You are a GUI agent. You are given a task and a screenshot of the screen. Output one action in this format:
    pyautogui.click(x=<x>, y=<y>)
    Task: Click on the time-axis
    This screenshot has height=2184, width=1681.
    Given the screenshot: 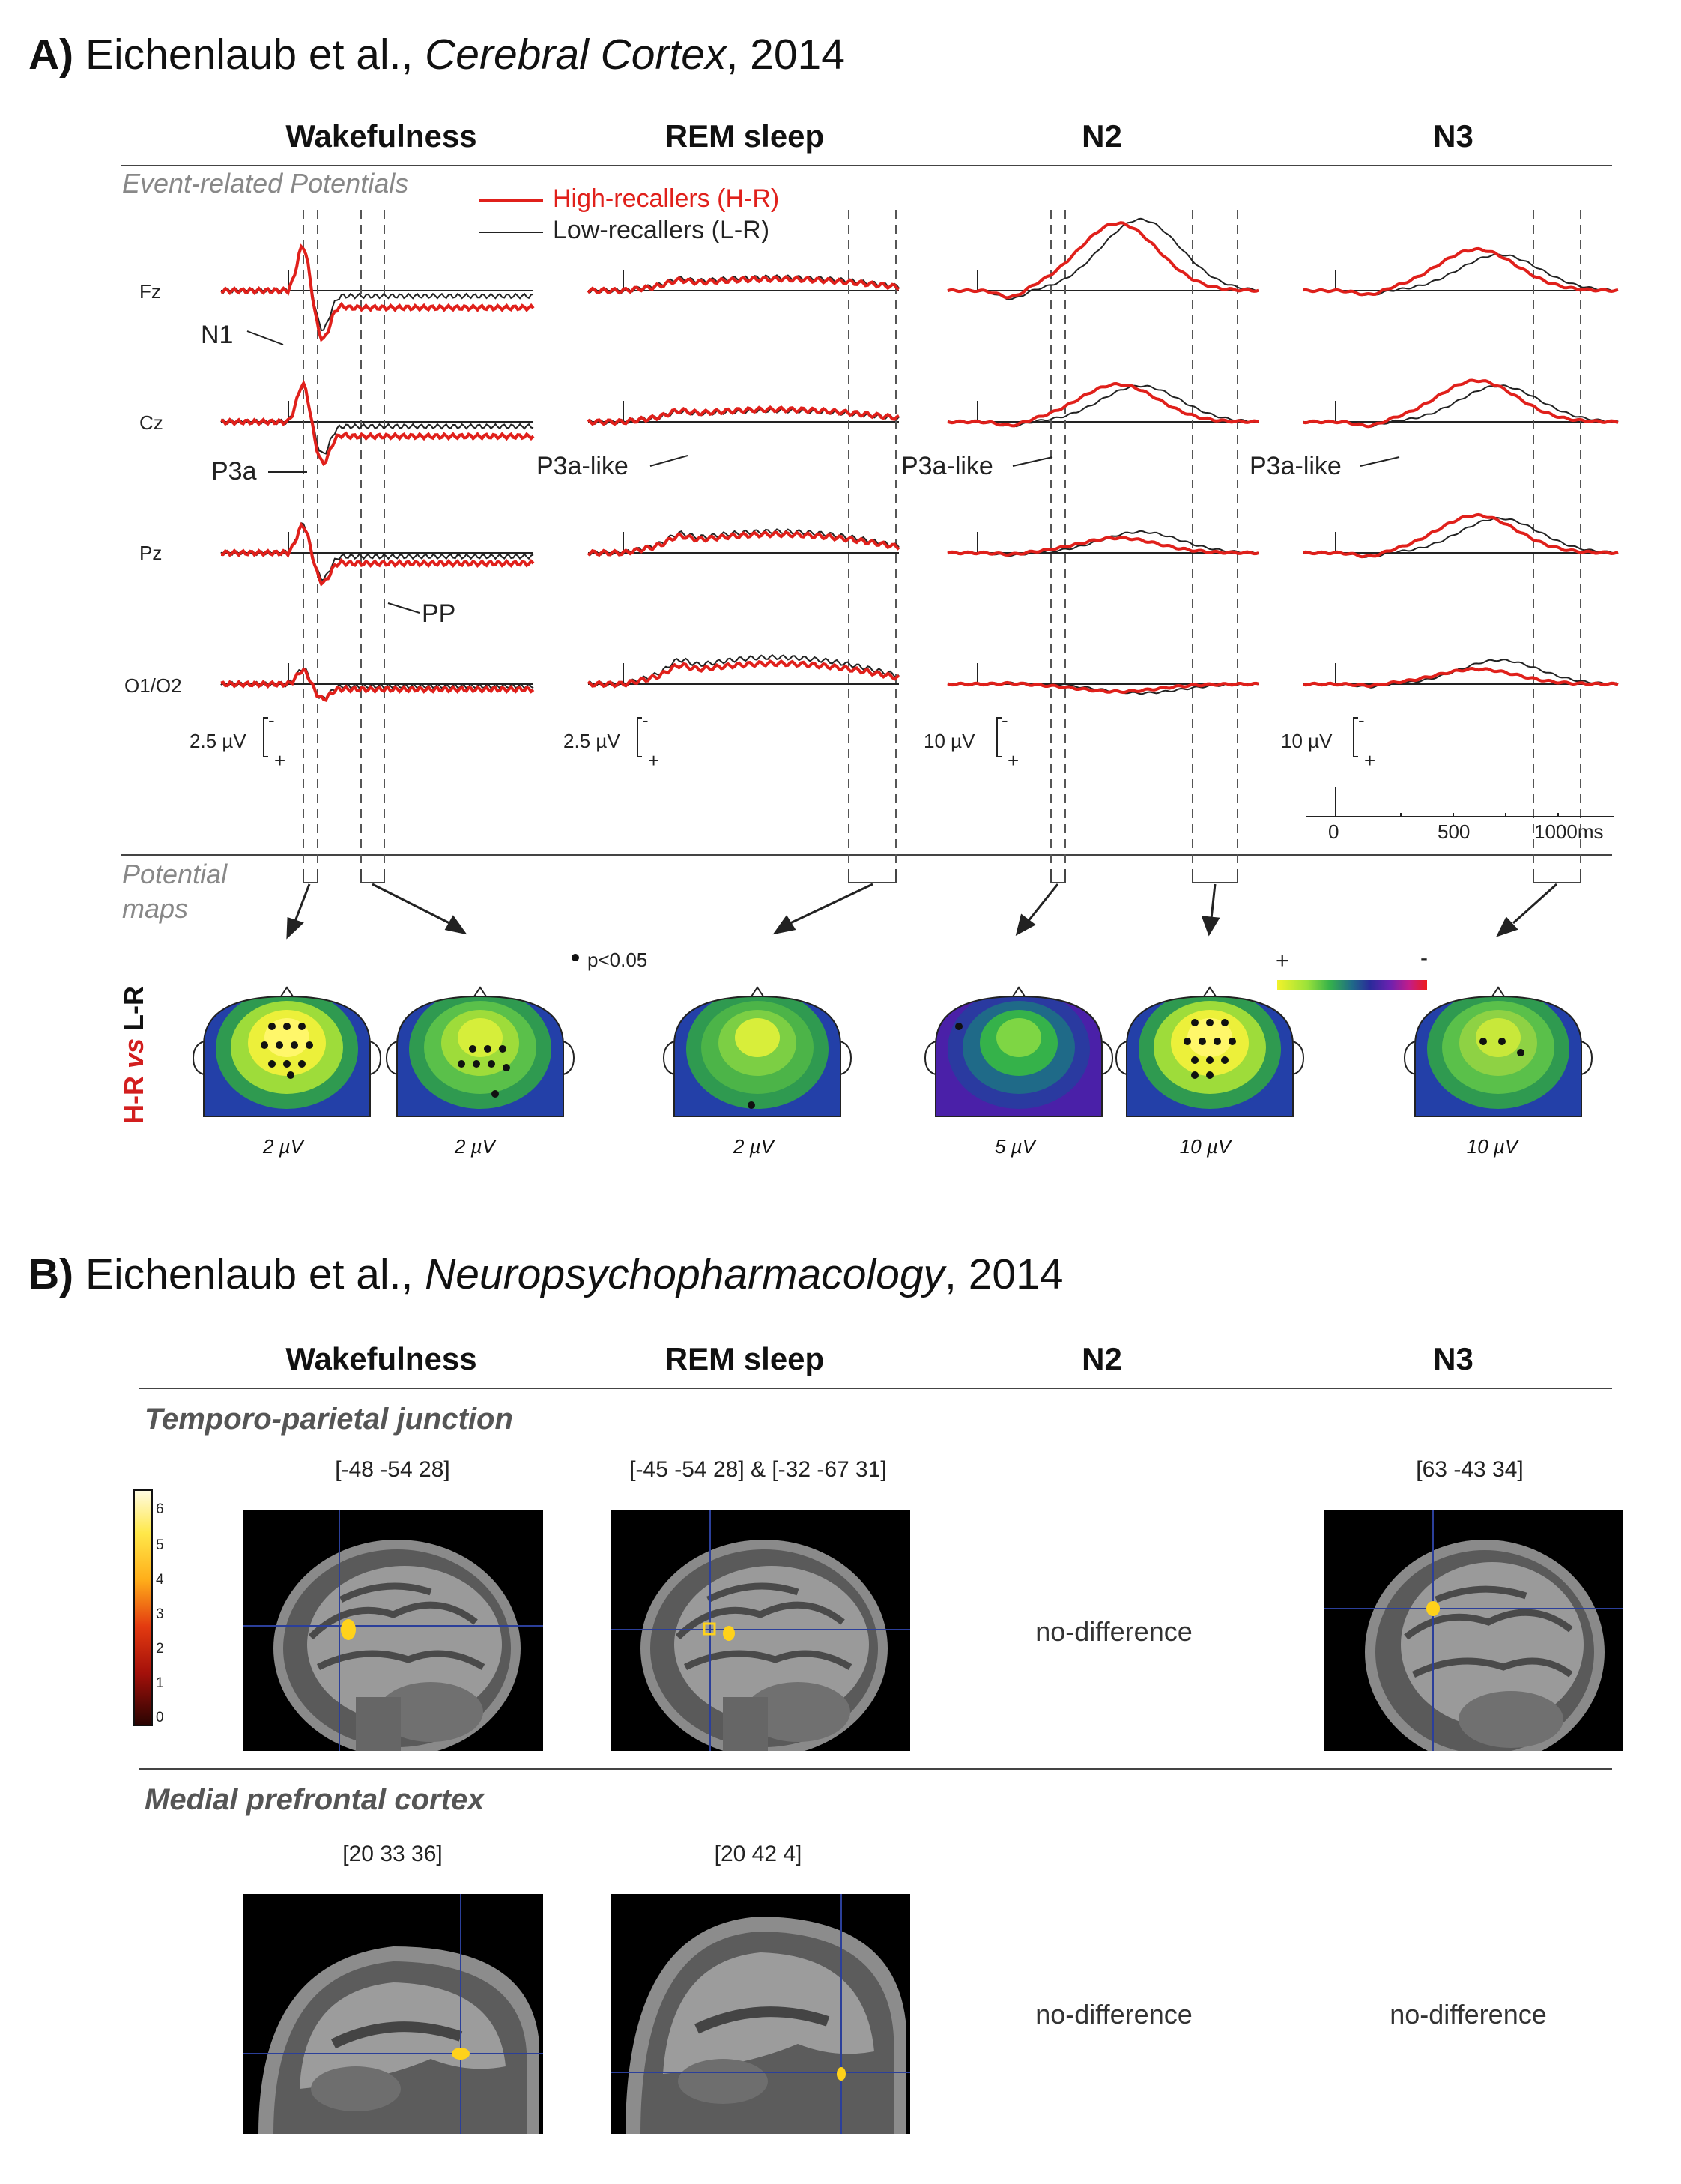 What is the action you would take?
    pyautogui.click(x=1460, y=802)
    